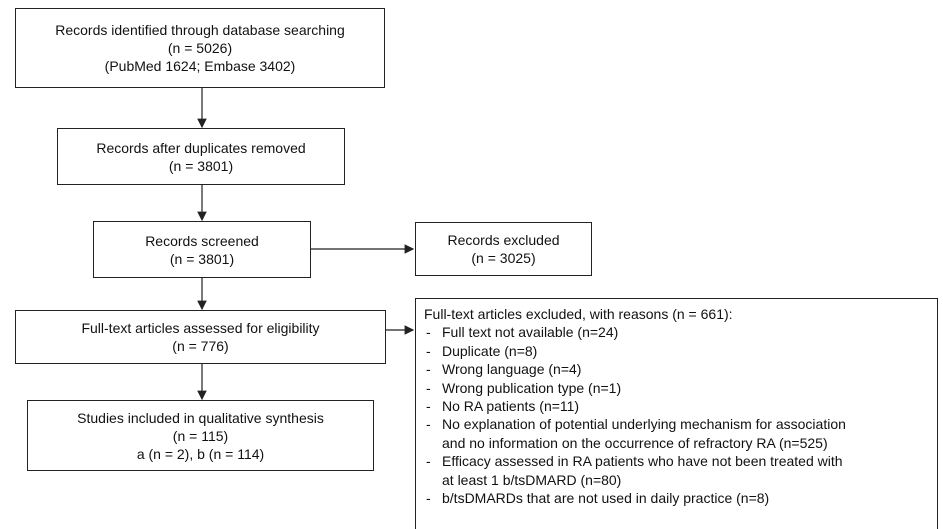  I want to click on item-line: Wrong publication type (n=1), so click(532, 387).